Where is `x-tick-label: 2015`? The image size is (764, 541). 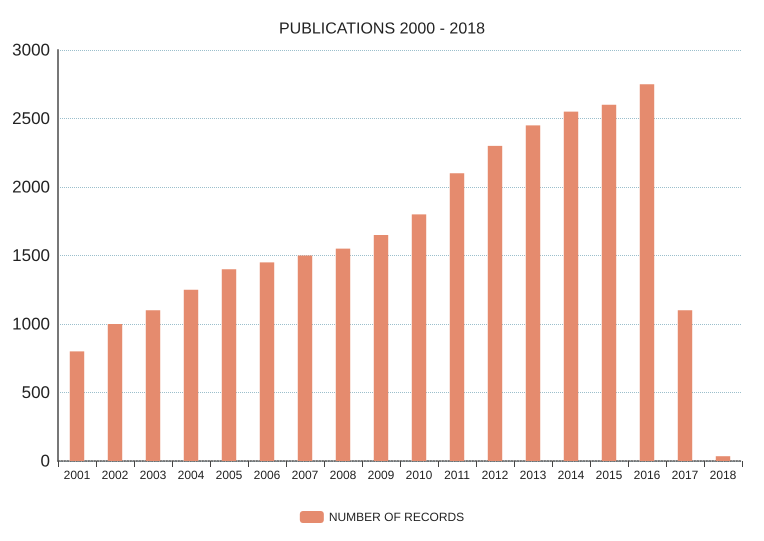 x-tick-label: 2015 is located at coordinates (609, 475).